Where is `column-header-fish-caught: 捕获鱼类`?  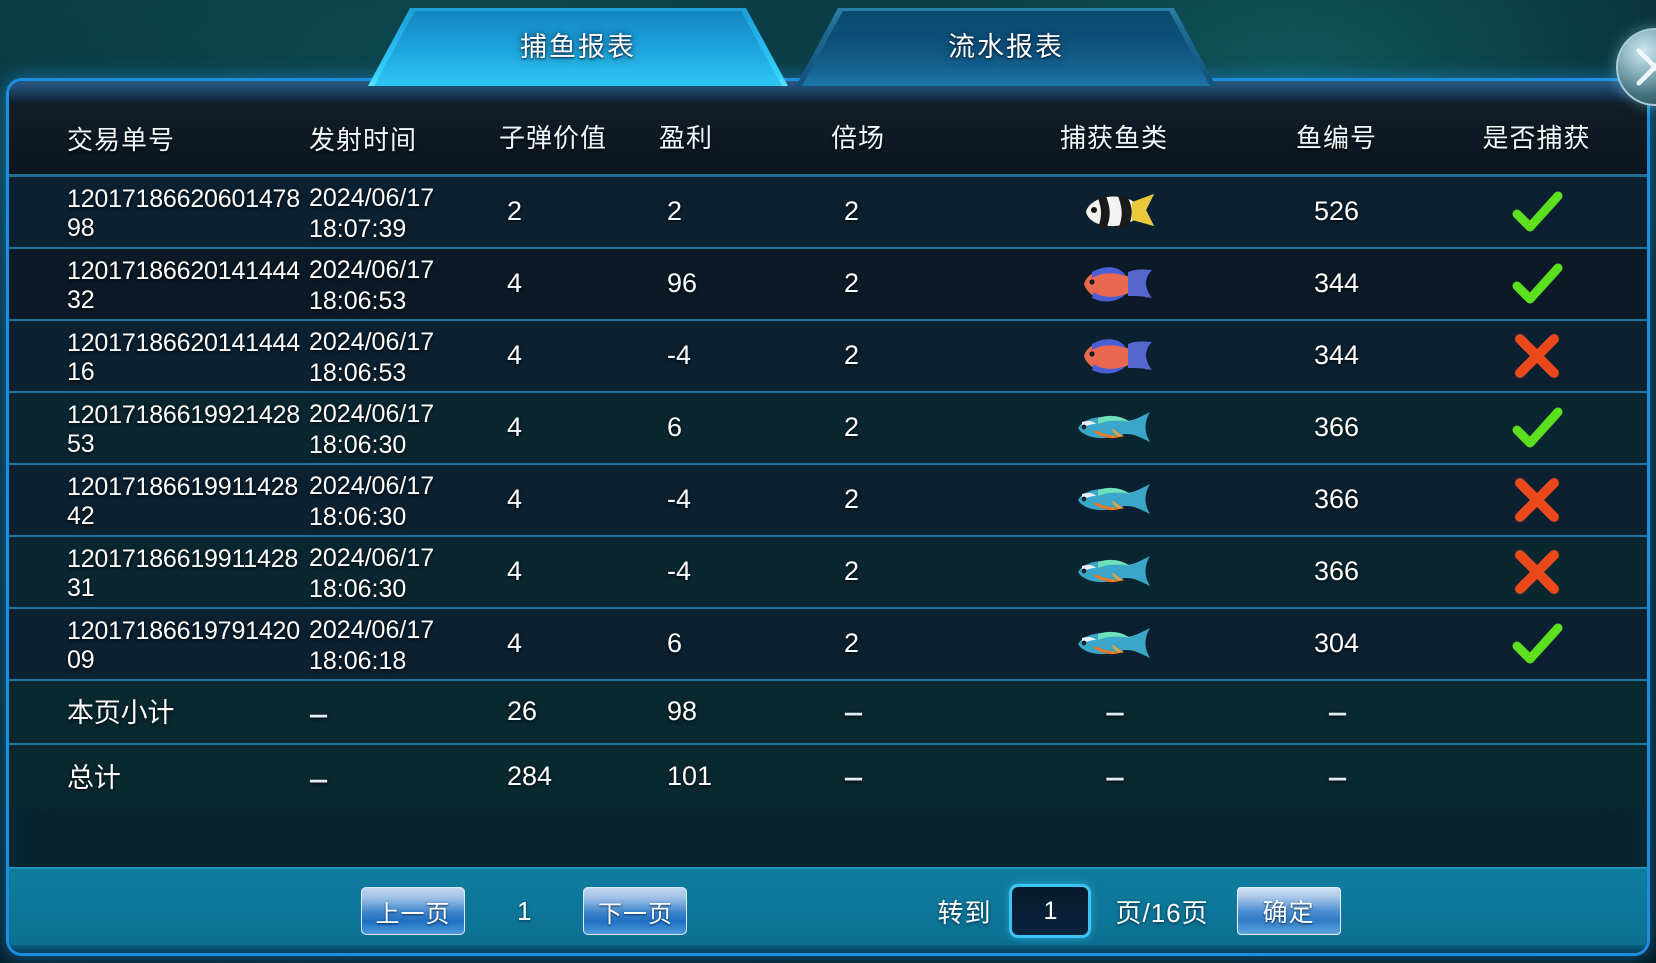
column-header-fish-caught: 捕获鱼类 is located at coordinates (1113, 138).